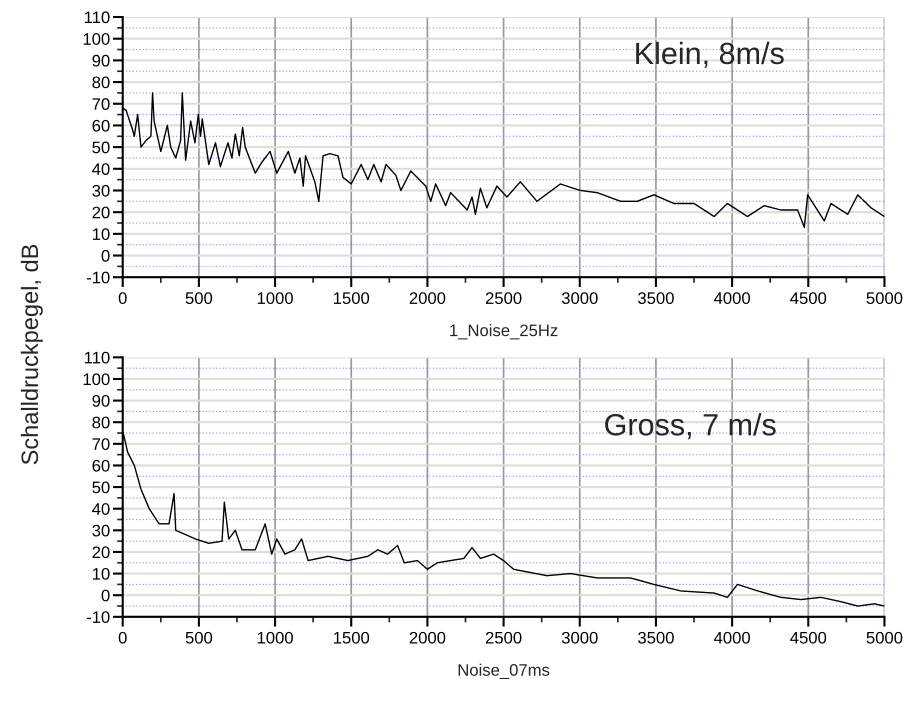 The width and height of the screenshot is (909, 709). Describe the element at coordinates (690, 426) in the screenshot. I see `annotation: Gross, 7 m/s` at that location.